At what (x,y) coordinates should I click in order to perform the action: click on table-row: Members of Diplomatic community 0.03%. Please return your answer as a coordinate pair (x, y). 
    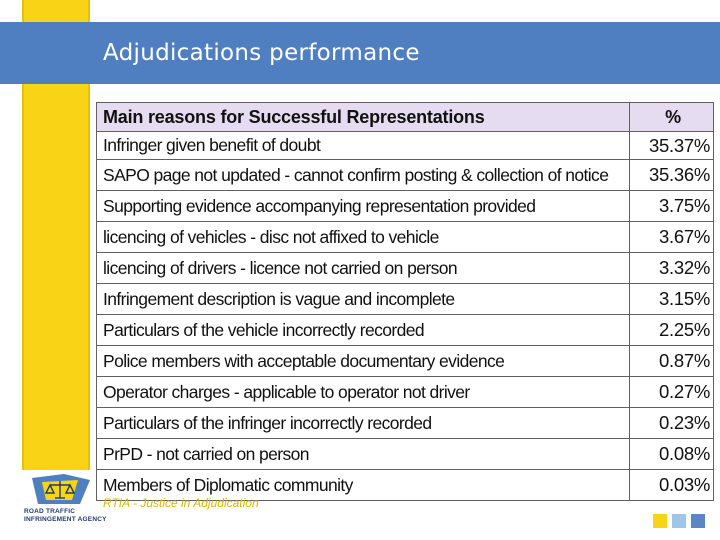
    Looking at the image, I should click on (405, 485).